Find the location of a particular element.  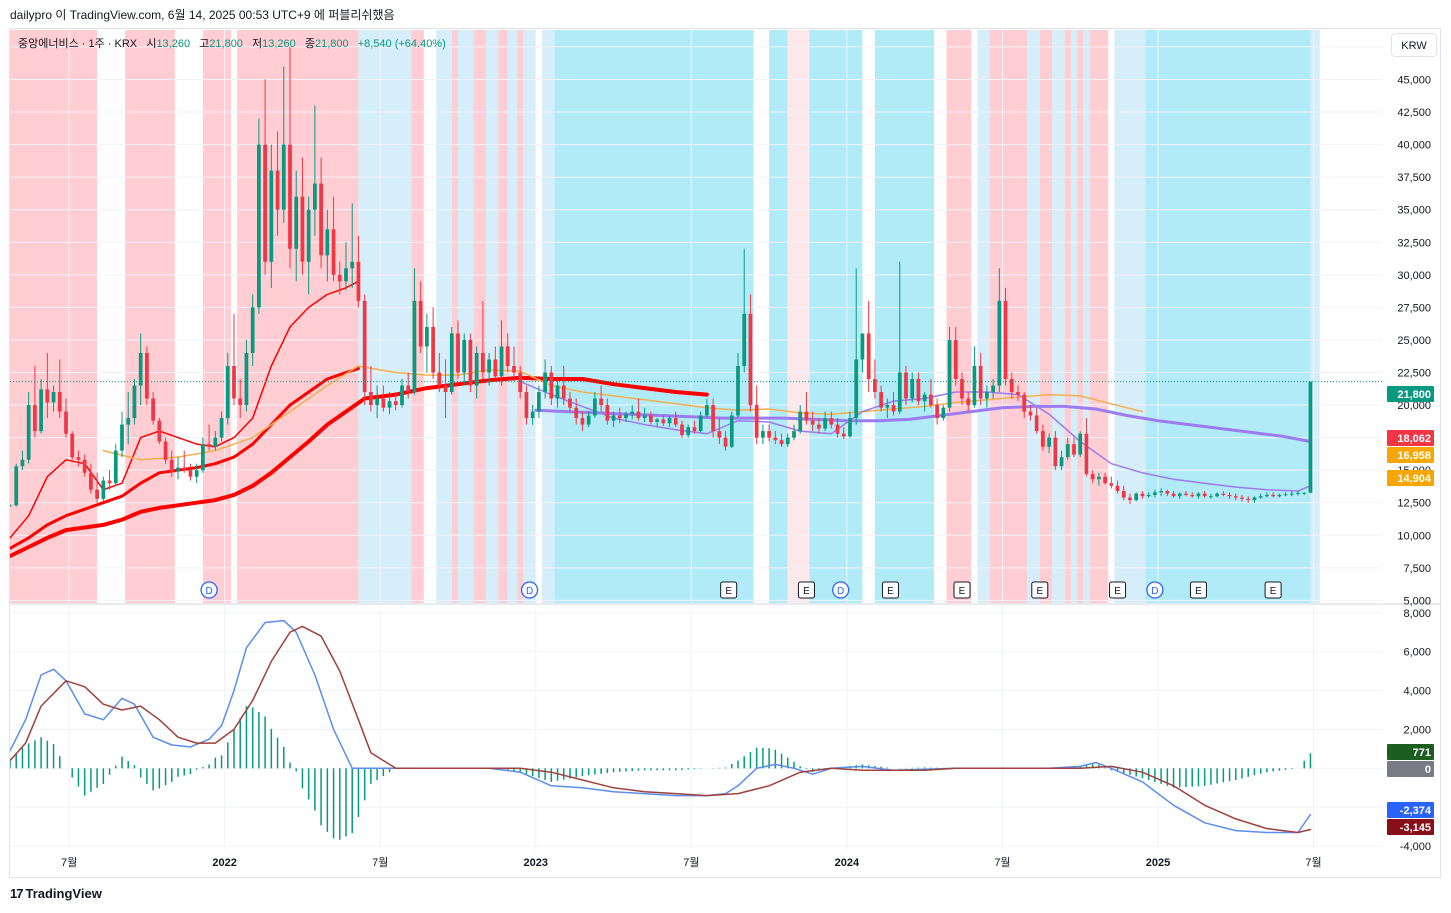

currency-button: KRW is located at coordinates (1414, 45).